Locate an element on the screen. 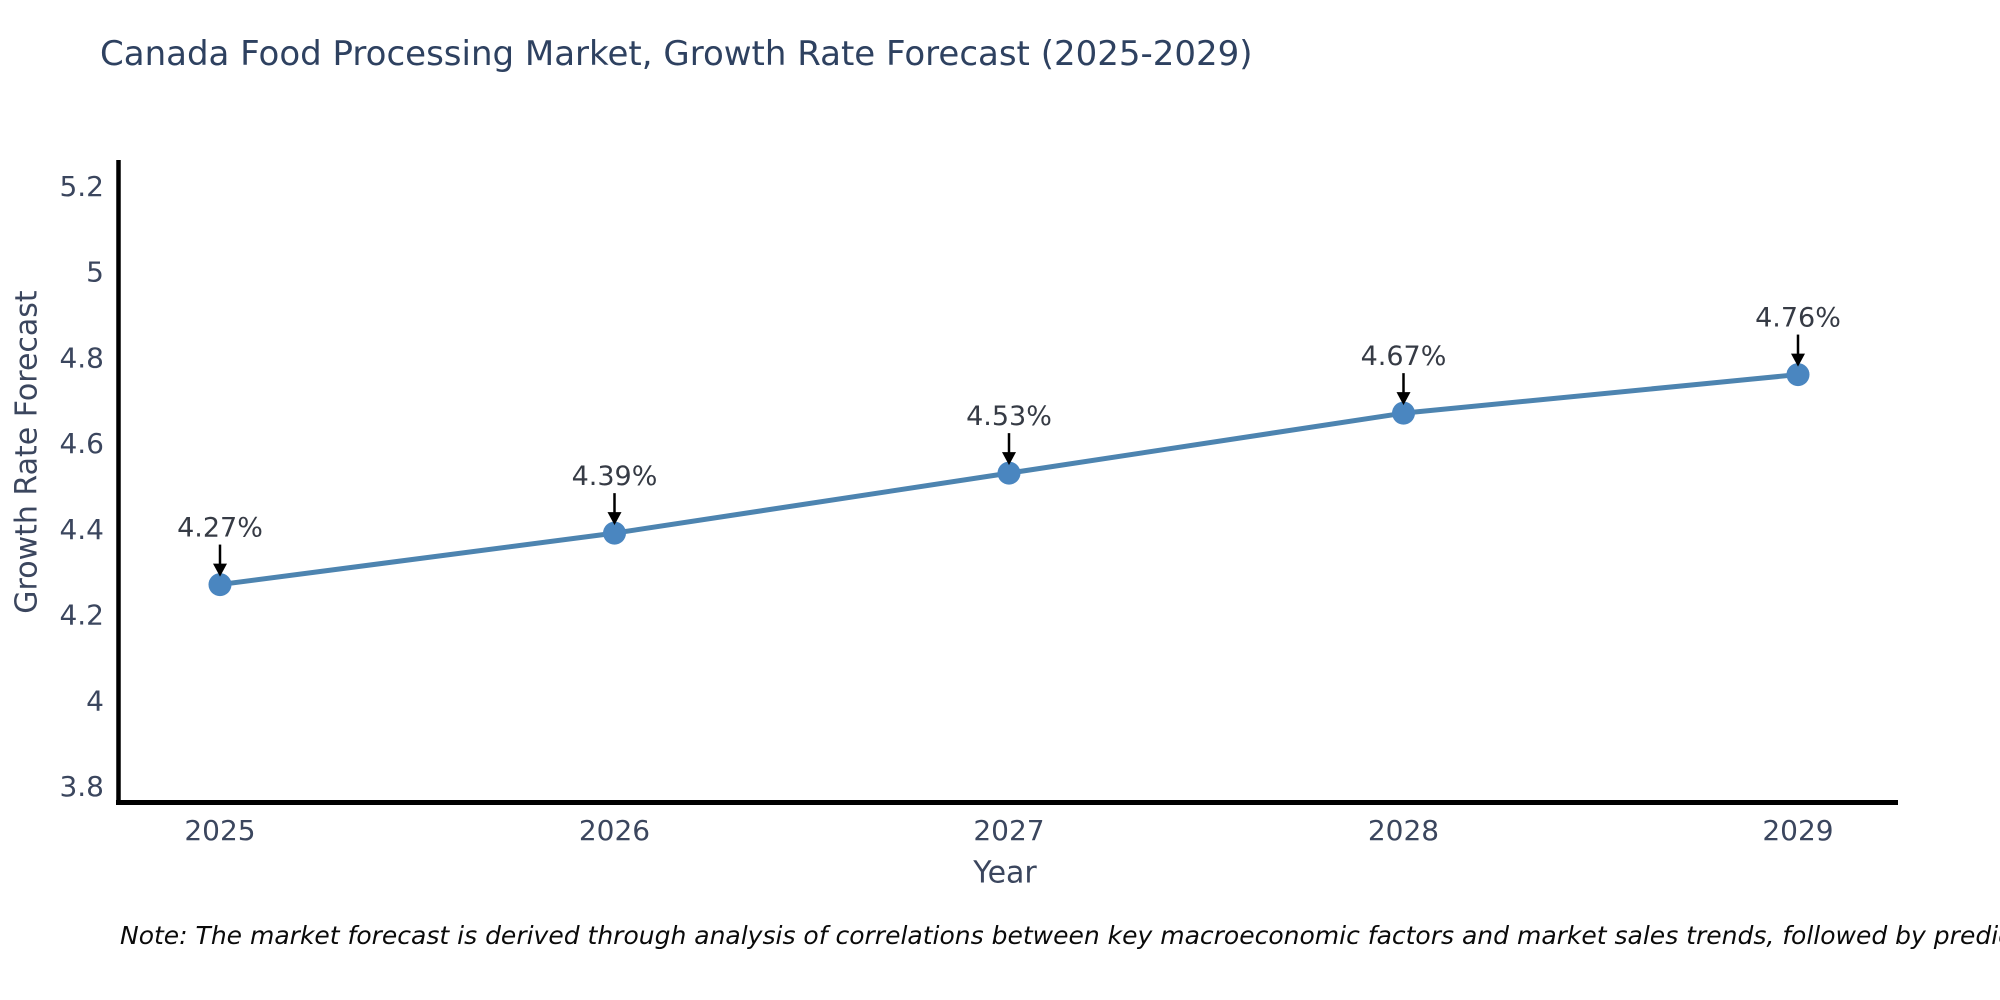 The width and height of the screenshot is (2000, 1000). x-tick-label: 2025 is located at coordinates (219, 830).